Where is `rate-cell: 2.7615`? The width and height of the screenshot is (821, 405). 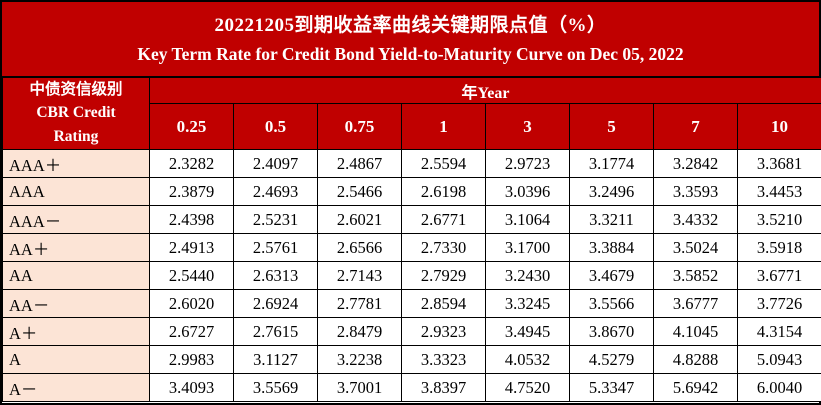
rate-cell: 2.7615 is located at coordinates (275, 331).